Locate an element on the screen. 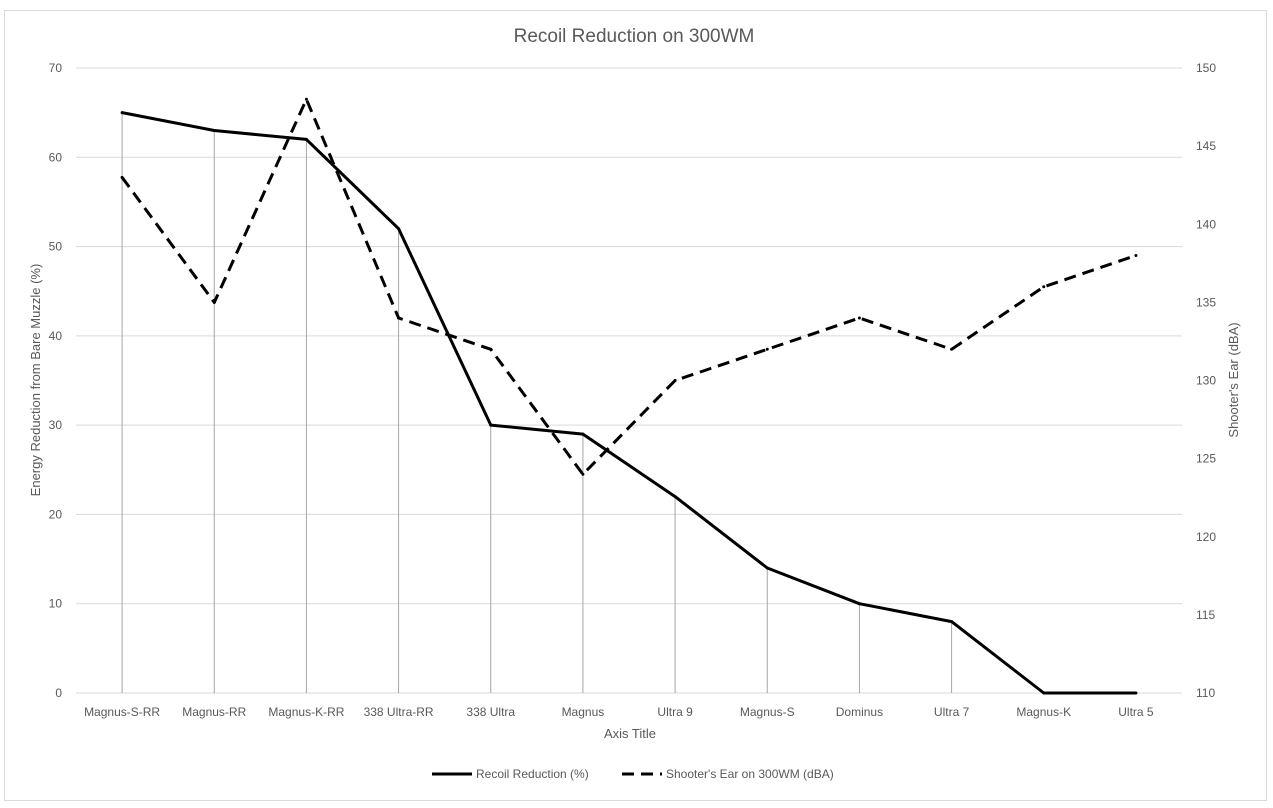  legend-label: Shooter's Ear on 300WM (dBA) is located at coordinates (750, 774).